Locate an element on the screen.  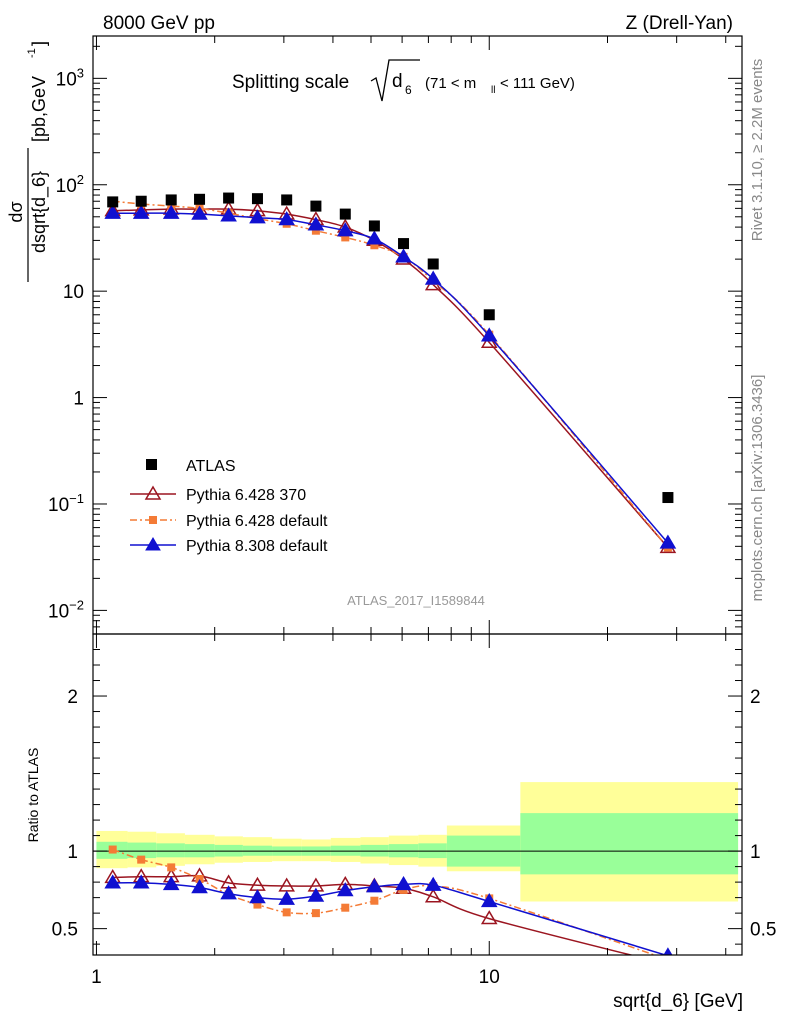
ratio-series-group is located at coordinates (389, 907).